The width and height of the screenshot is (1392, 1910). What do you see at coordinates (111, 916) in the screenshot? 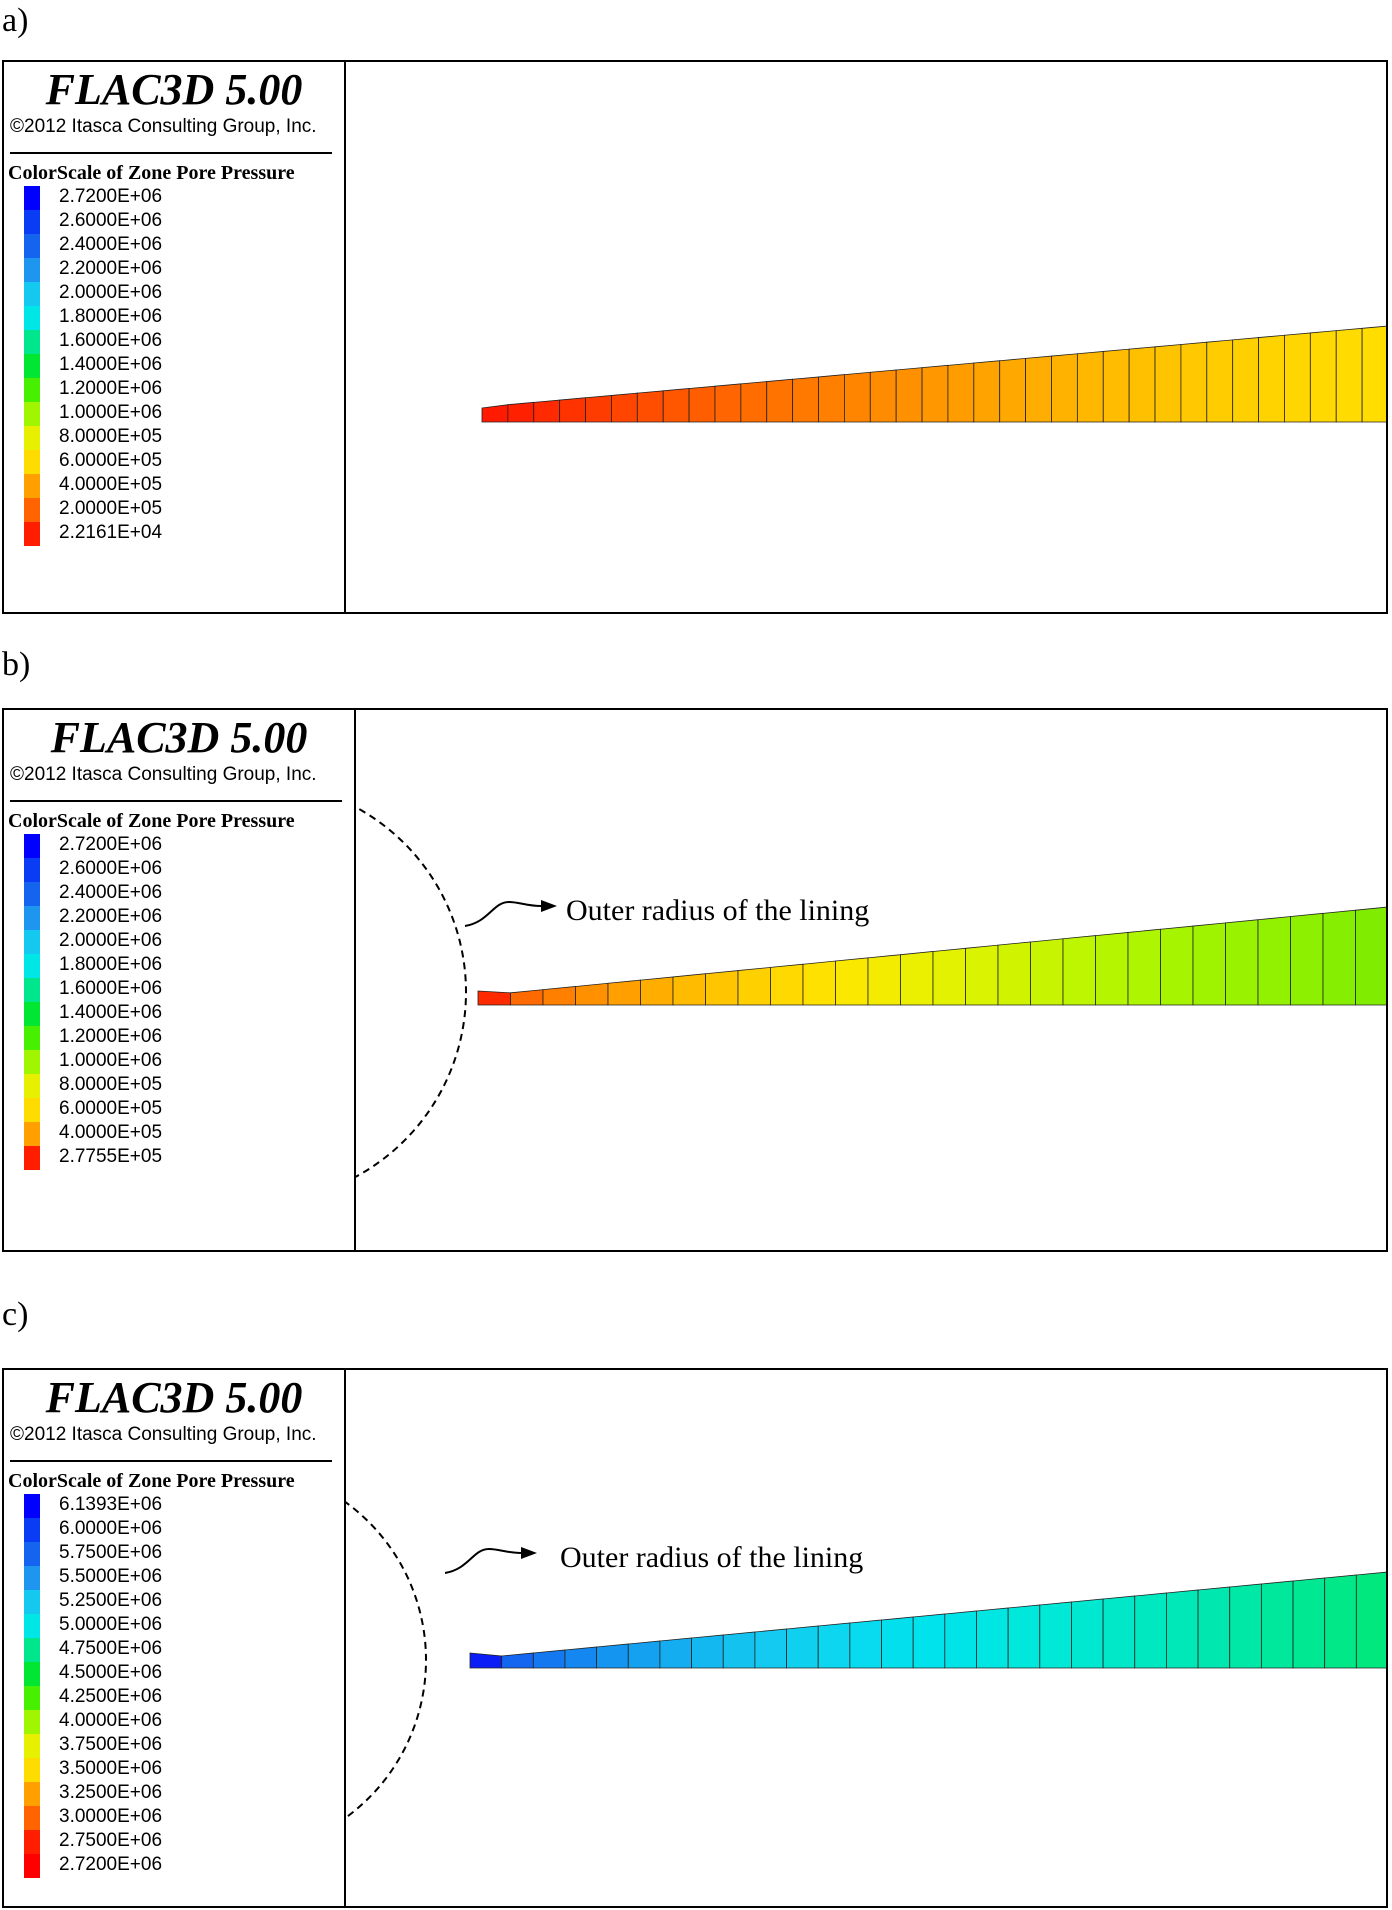
I see `scale-tick-label: 2.2000E+06` at bounding box center [111, 916].